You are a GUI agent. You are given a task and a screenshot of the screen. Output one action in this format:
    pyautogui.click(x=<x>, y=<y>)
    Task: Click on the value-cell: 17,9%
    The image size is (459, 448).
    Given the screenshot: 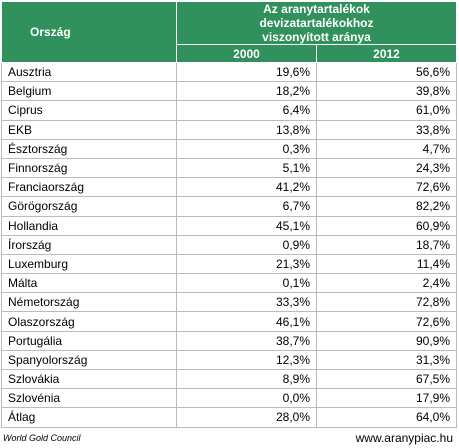 What is the action you would take?
    pyautogui.click(x=386, y=398)
    